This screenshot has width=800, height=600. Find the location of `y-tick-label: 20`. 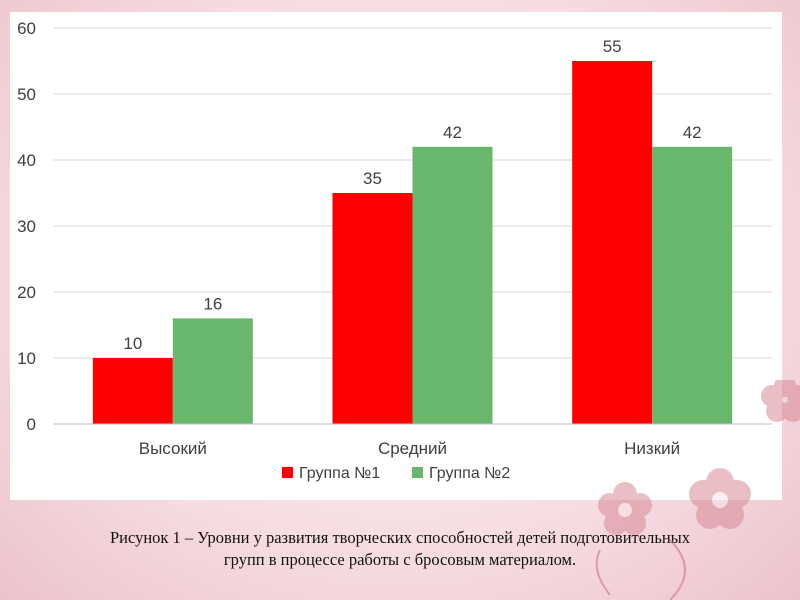

y-tick-label: 20 is located at coordinates (26, 292).